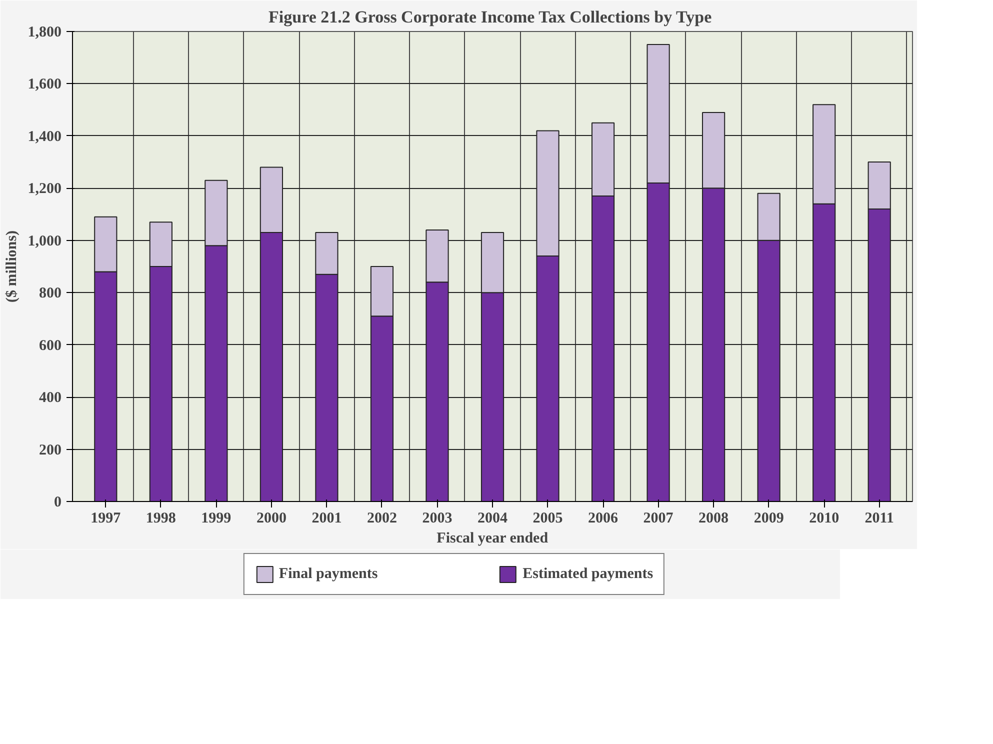 Image resolution: width=993 pixels, height=744 pixels. What do you see at coordinates (45, 241) in the screenshot?
I see `y-tick-label: 1,000` at bounding box center [45, 241].